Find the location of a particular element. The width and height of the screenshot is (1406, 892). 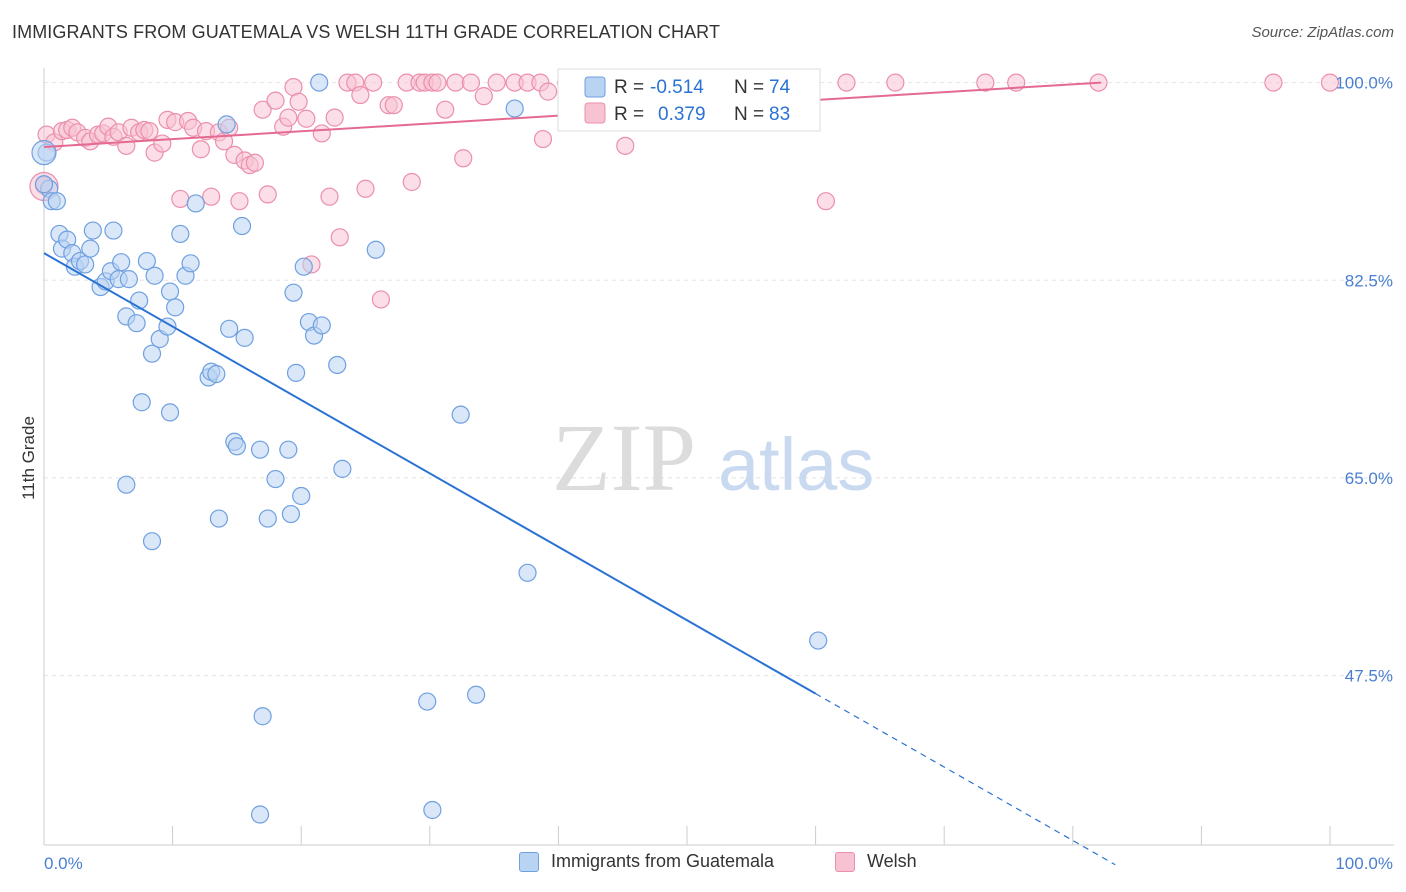

watermark-zip: ZIP is located at coordinates (624, 457).